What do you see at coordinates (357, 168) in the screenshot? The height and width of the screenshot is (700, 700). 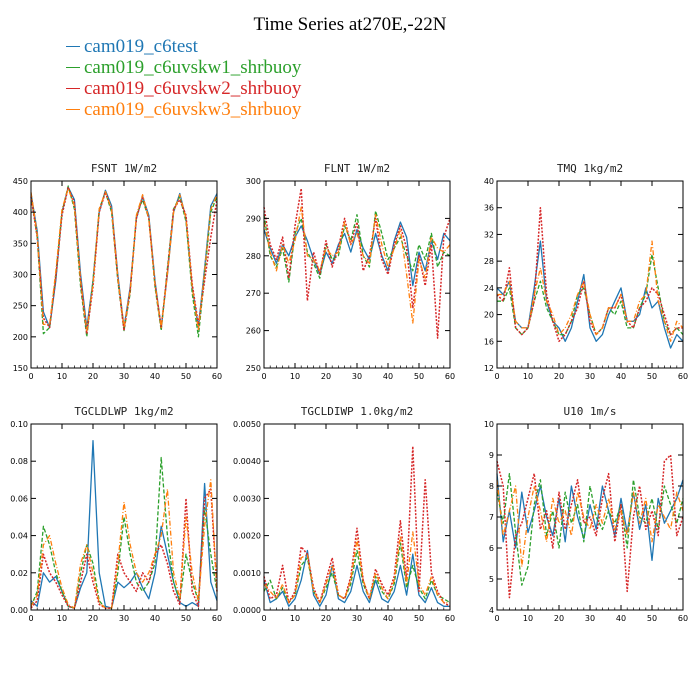 I see `panel-title: FLNT 1W/m2` at bounding box center [357, 168].